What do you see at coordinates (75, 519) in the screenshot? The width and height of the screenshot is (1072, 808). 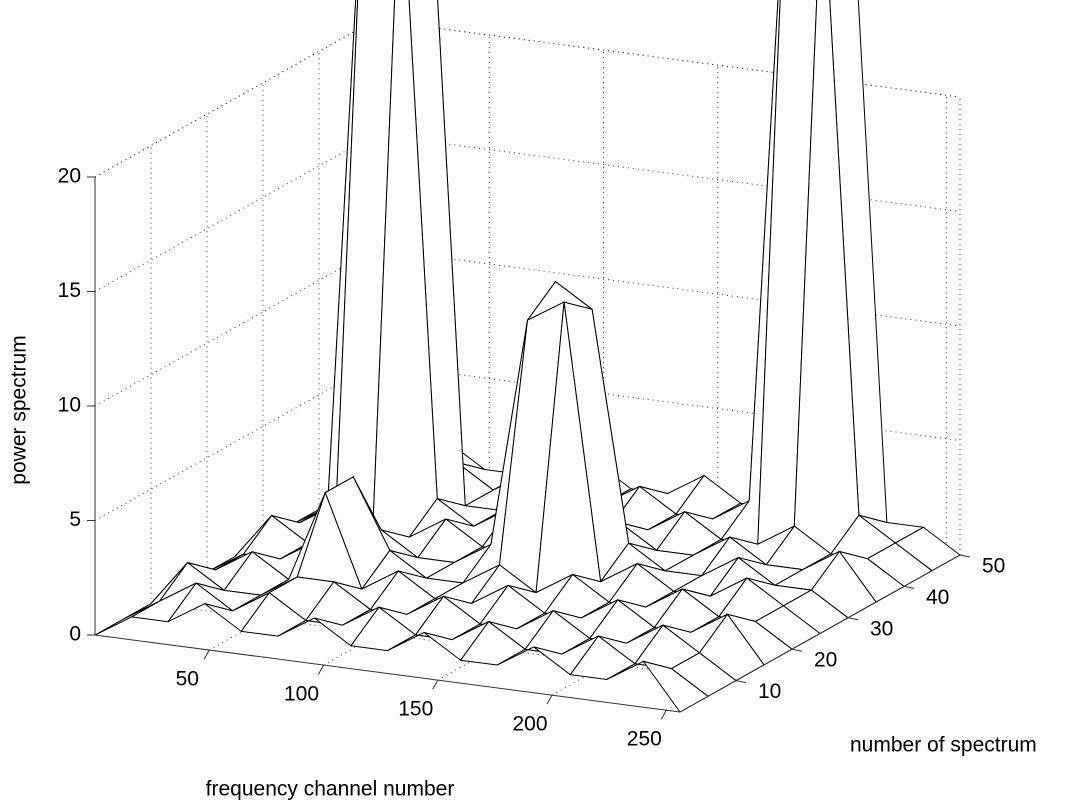 I see `z-tick-label: 5` at bounding box center [75, 519].